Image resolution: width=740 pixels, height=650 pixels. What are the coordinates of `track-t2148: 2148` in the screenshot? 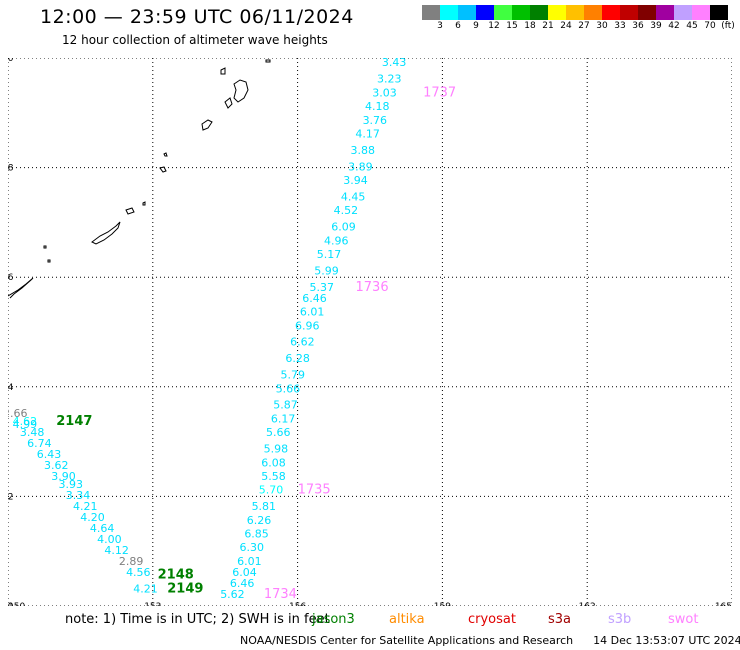 It's located at (176, 575).